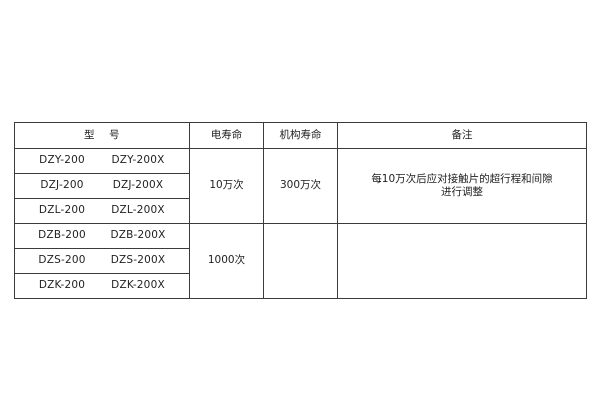 The height and width of the screenshot is (400, 600). I want to click on cell-model-4: DZB-200 DZB-200X, so click(102, 236).